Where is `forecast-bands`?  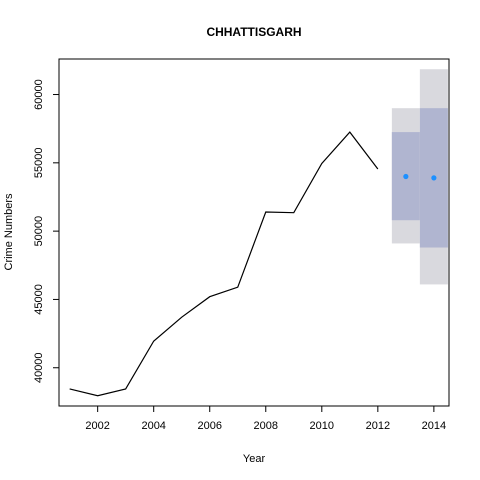 forecast-bands is located at coordinates (419, 177).